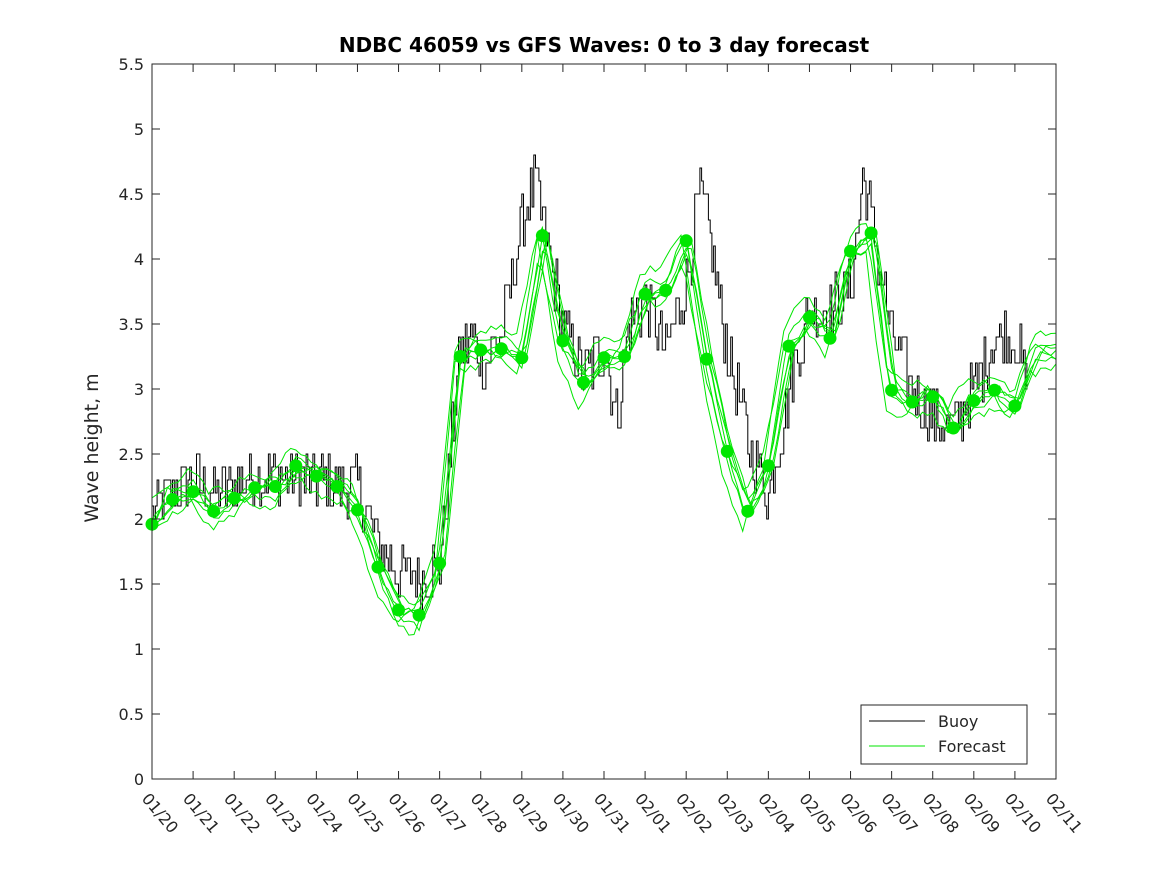  Describe the element at coordinates (324, 813) in the screenshot. I see `x-tick-label: 01/24` at that location.